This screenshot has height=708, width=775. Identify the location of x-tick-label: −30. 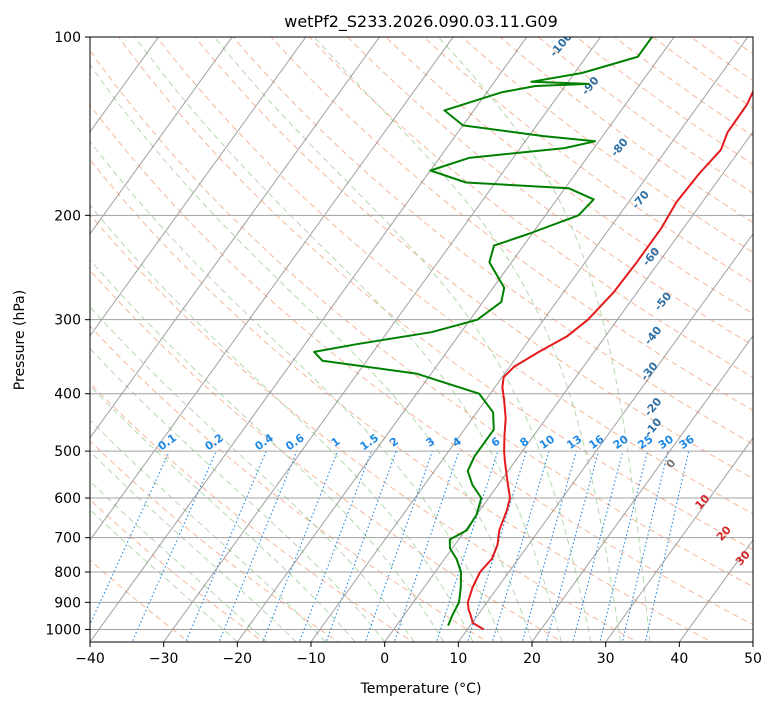
(164, 659).